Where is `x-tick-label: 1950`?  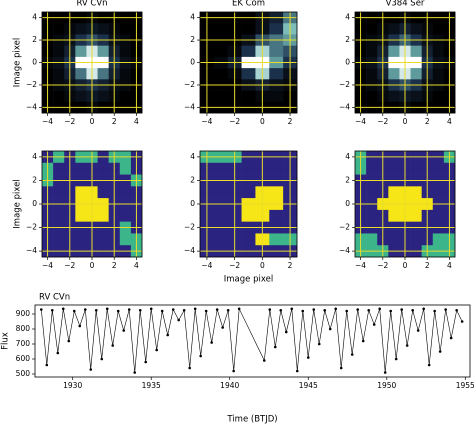 x-tick-label: 1950 is located at coordinates (386, 385).